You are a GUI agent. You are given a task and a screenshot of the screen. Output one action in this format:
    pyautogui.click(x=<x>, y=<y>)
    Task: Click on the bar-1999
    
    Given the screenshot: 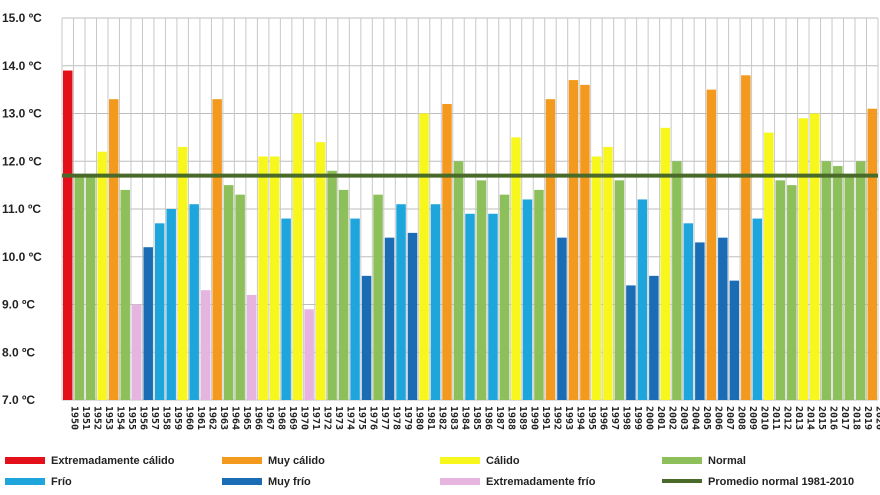 What is the action you would take?
    pyautogui.click(x=631, y=342)
    